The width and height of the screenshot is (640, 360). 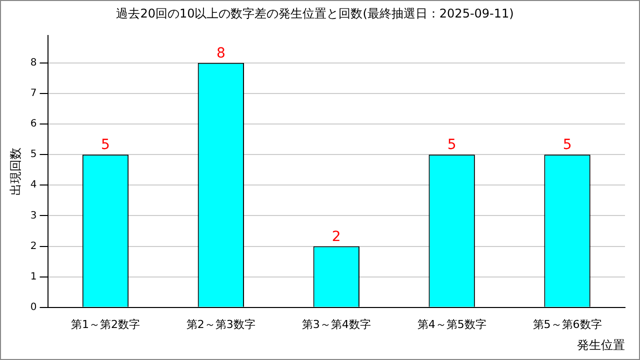 I want to click on x-tick-label: 第3～第4数字, so click(x=336, y=324).